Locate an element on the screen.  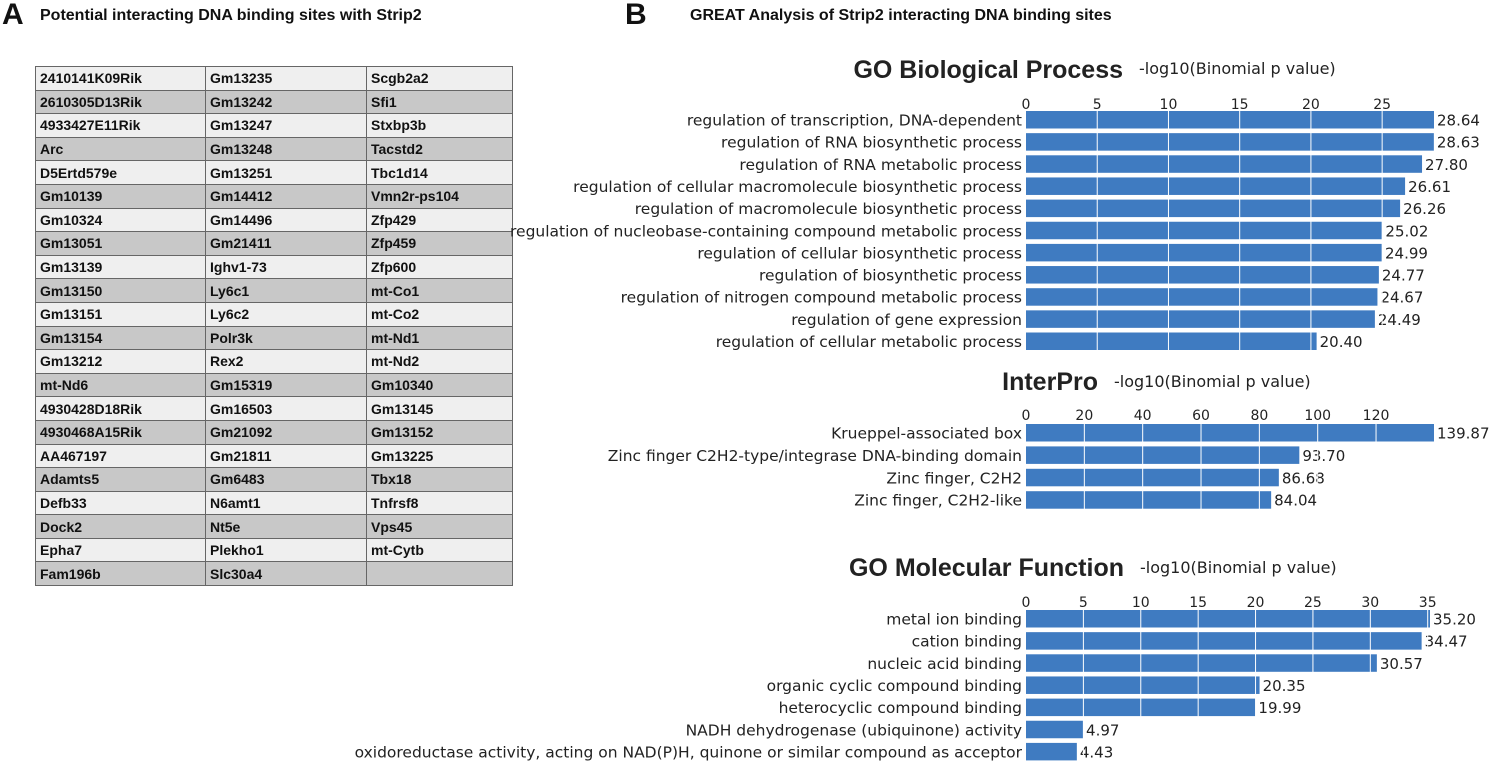
gene-cell: mt-Co1 is located at coordinates (439, 290).